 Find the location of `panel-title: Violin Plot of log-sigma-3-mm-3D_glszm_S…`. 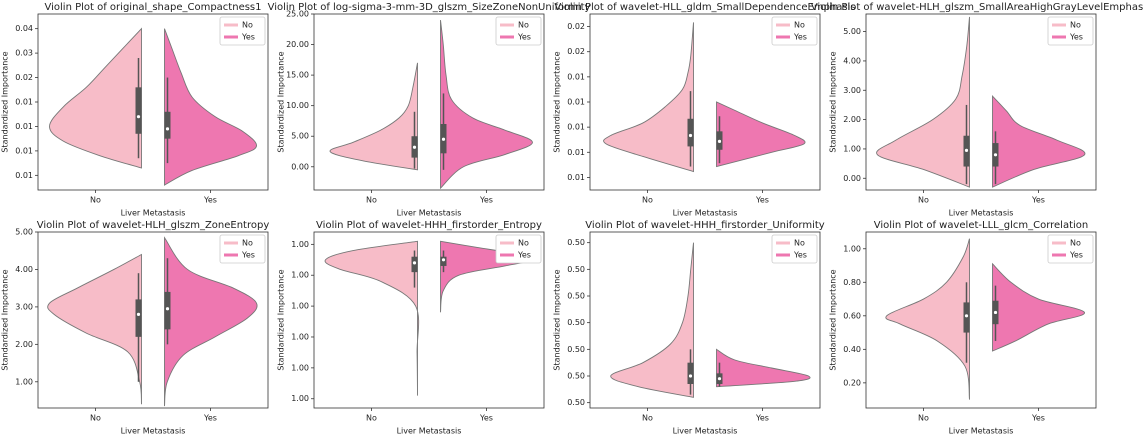

panel-title: Violin Plot of log-sigma-3-mm-3D_glszm_S… is located at coordinates (429, 7).